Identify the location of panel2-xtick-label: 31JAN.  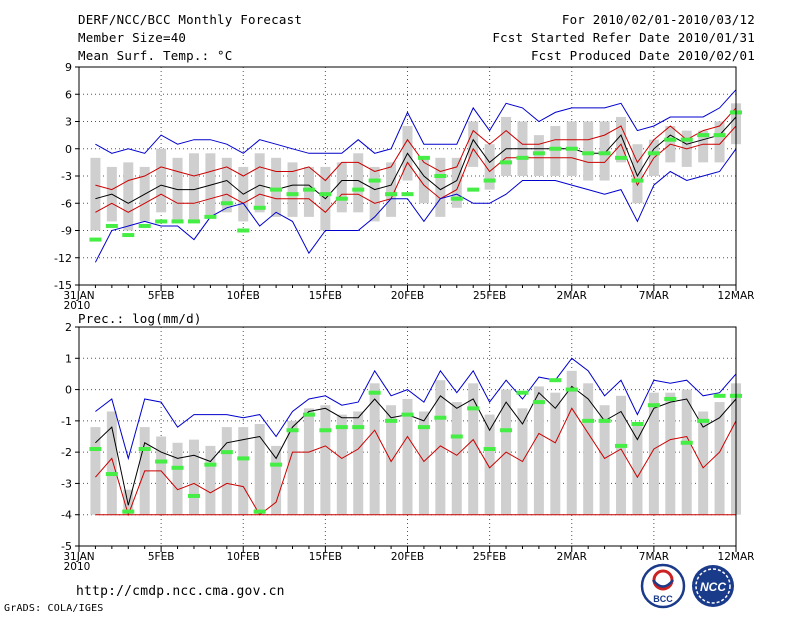
(78, 557).